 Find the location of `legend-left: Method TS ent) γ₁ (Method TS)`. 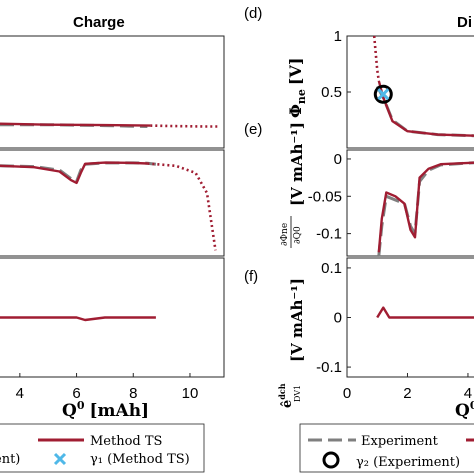

legend-left: Method TS ent) γ₁ (Method TS) is located at coordinates (102, 448).